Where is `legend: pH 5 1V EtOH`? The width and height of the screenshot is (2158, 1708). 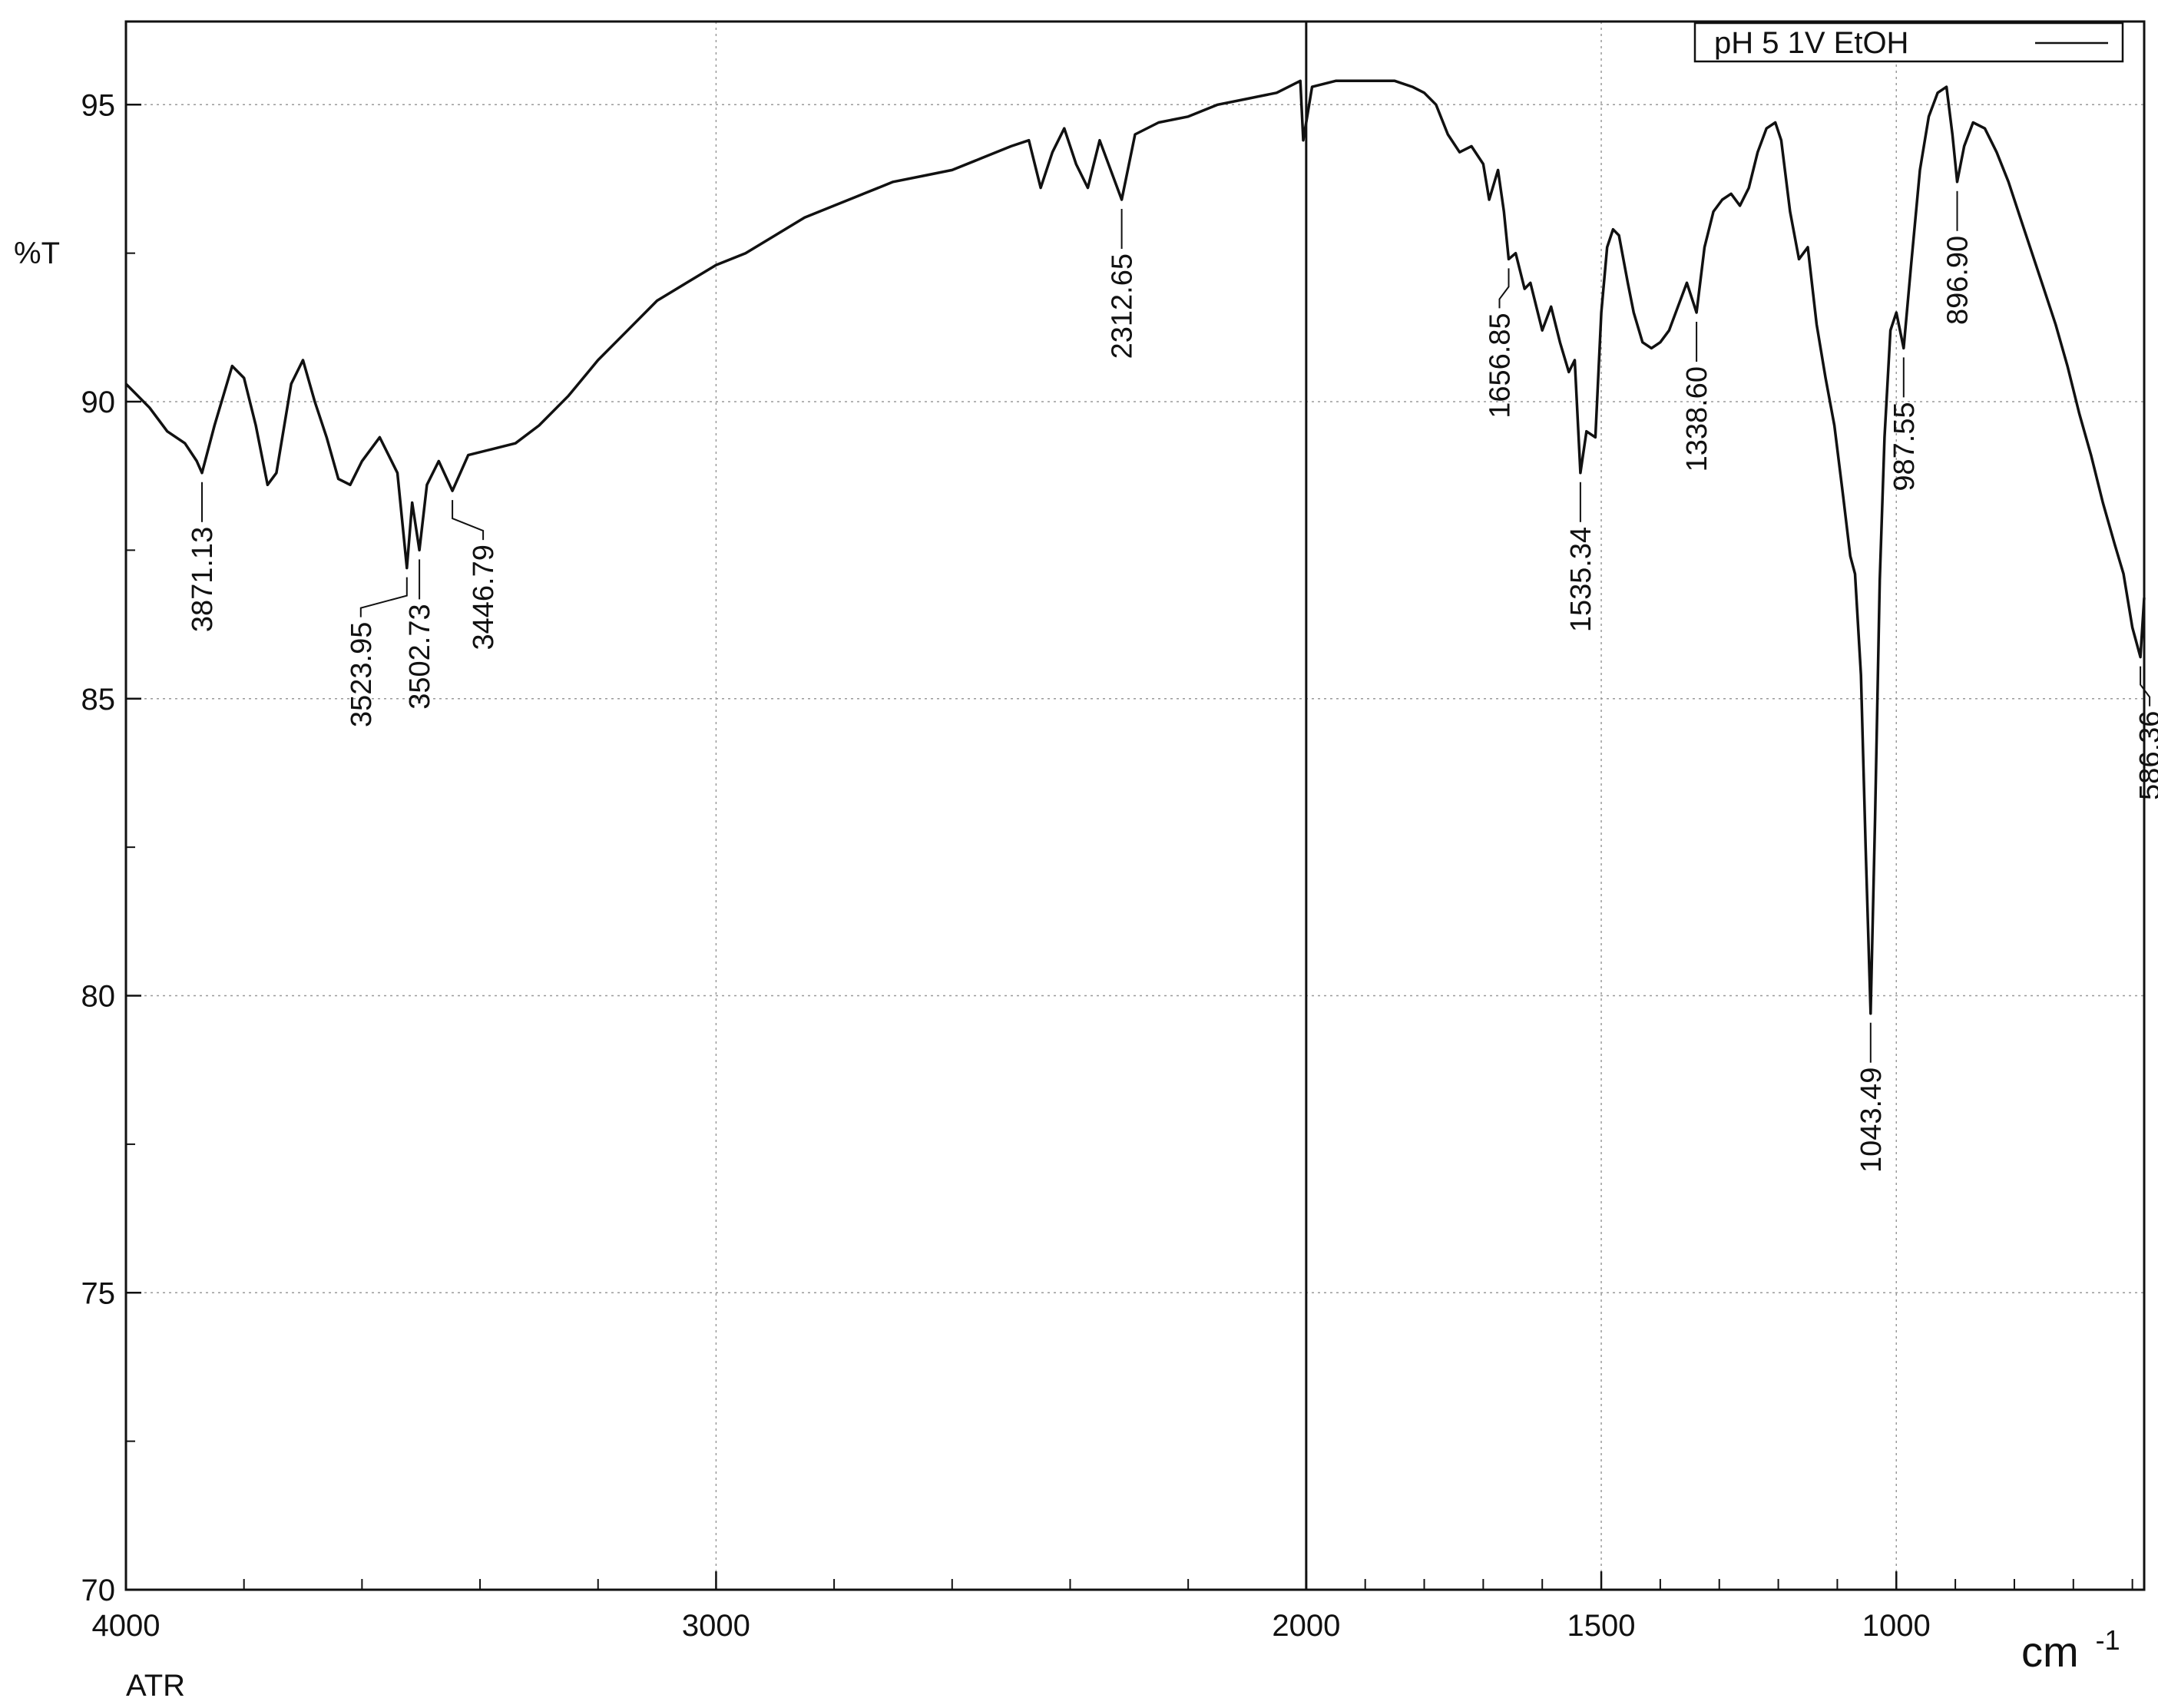 legend: pH 5 1V EtOH is located at coordinates (1908, 42).